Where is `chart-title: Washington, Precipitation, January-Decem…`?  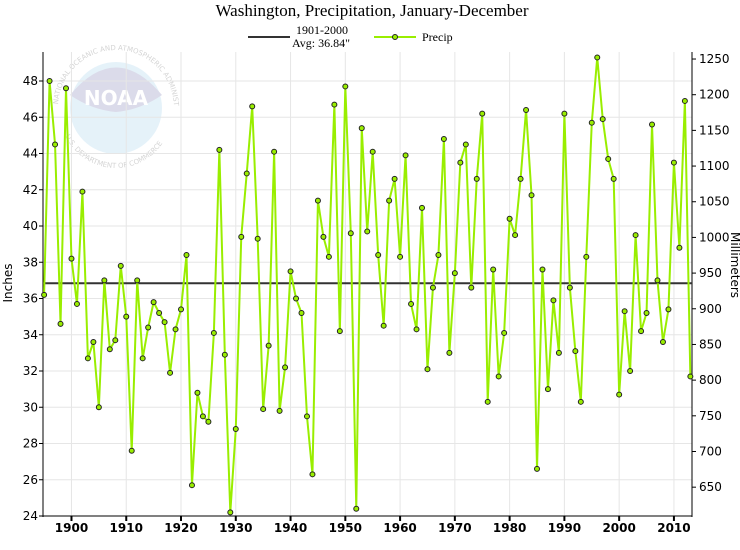
chart-title: Washington, Precipitation, January-Decem… is located at coordinates (371, 10).